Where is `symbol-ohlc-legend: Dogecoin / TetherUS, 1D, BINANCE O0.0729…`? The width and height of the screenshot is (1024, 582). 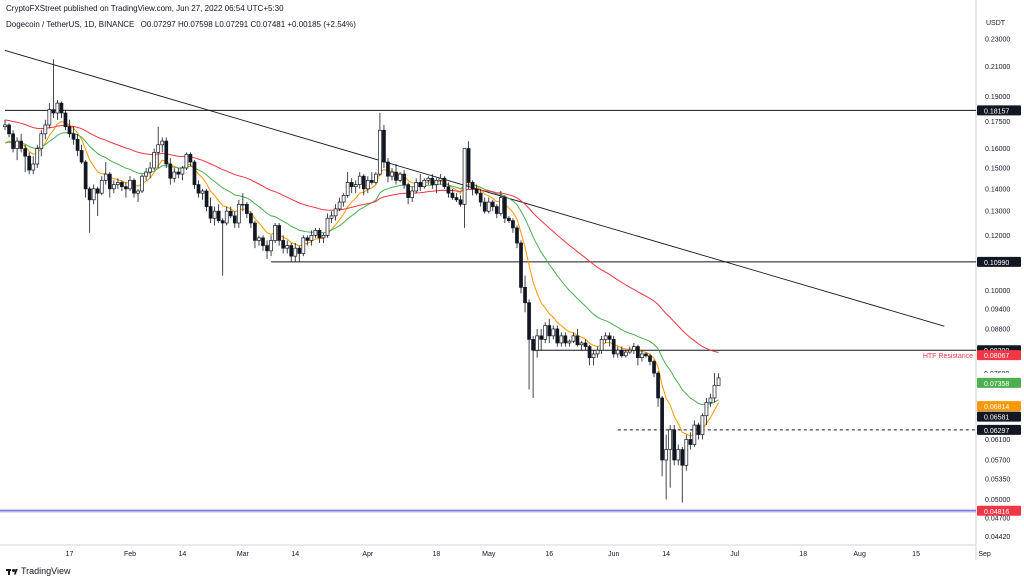 symbol-ohlc-legend: Dogecoin / TetherUS, 1D, BINANCE O0.0729… is located at coordinates (181, 24).